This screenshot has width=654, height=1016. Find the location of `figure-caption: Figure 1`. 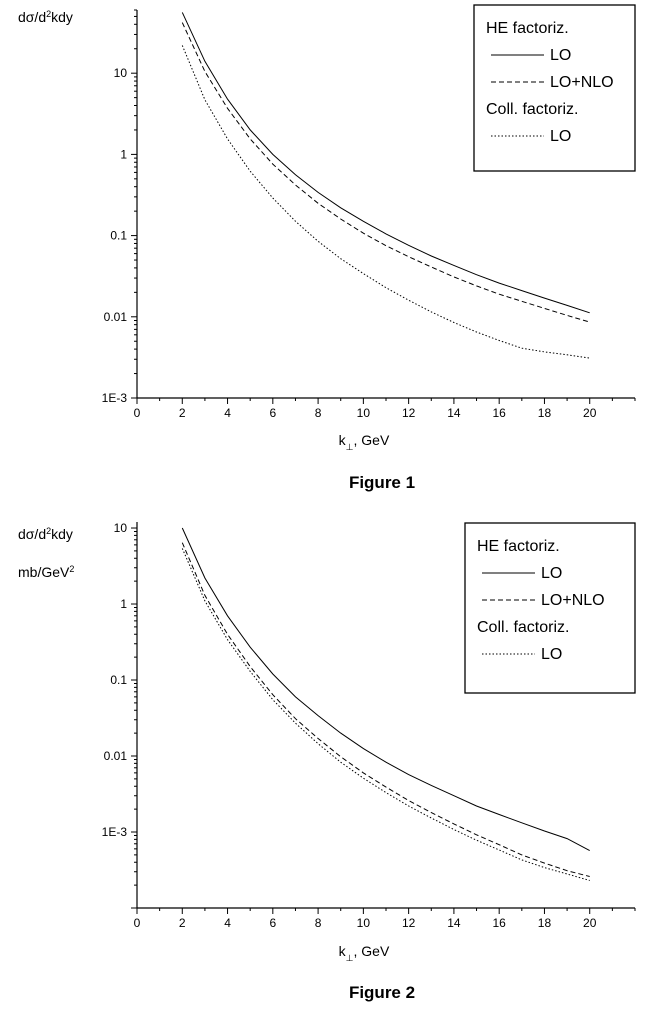

figure-caption: Figure 1 is located at coordinates (382, 482).